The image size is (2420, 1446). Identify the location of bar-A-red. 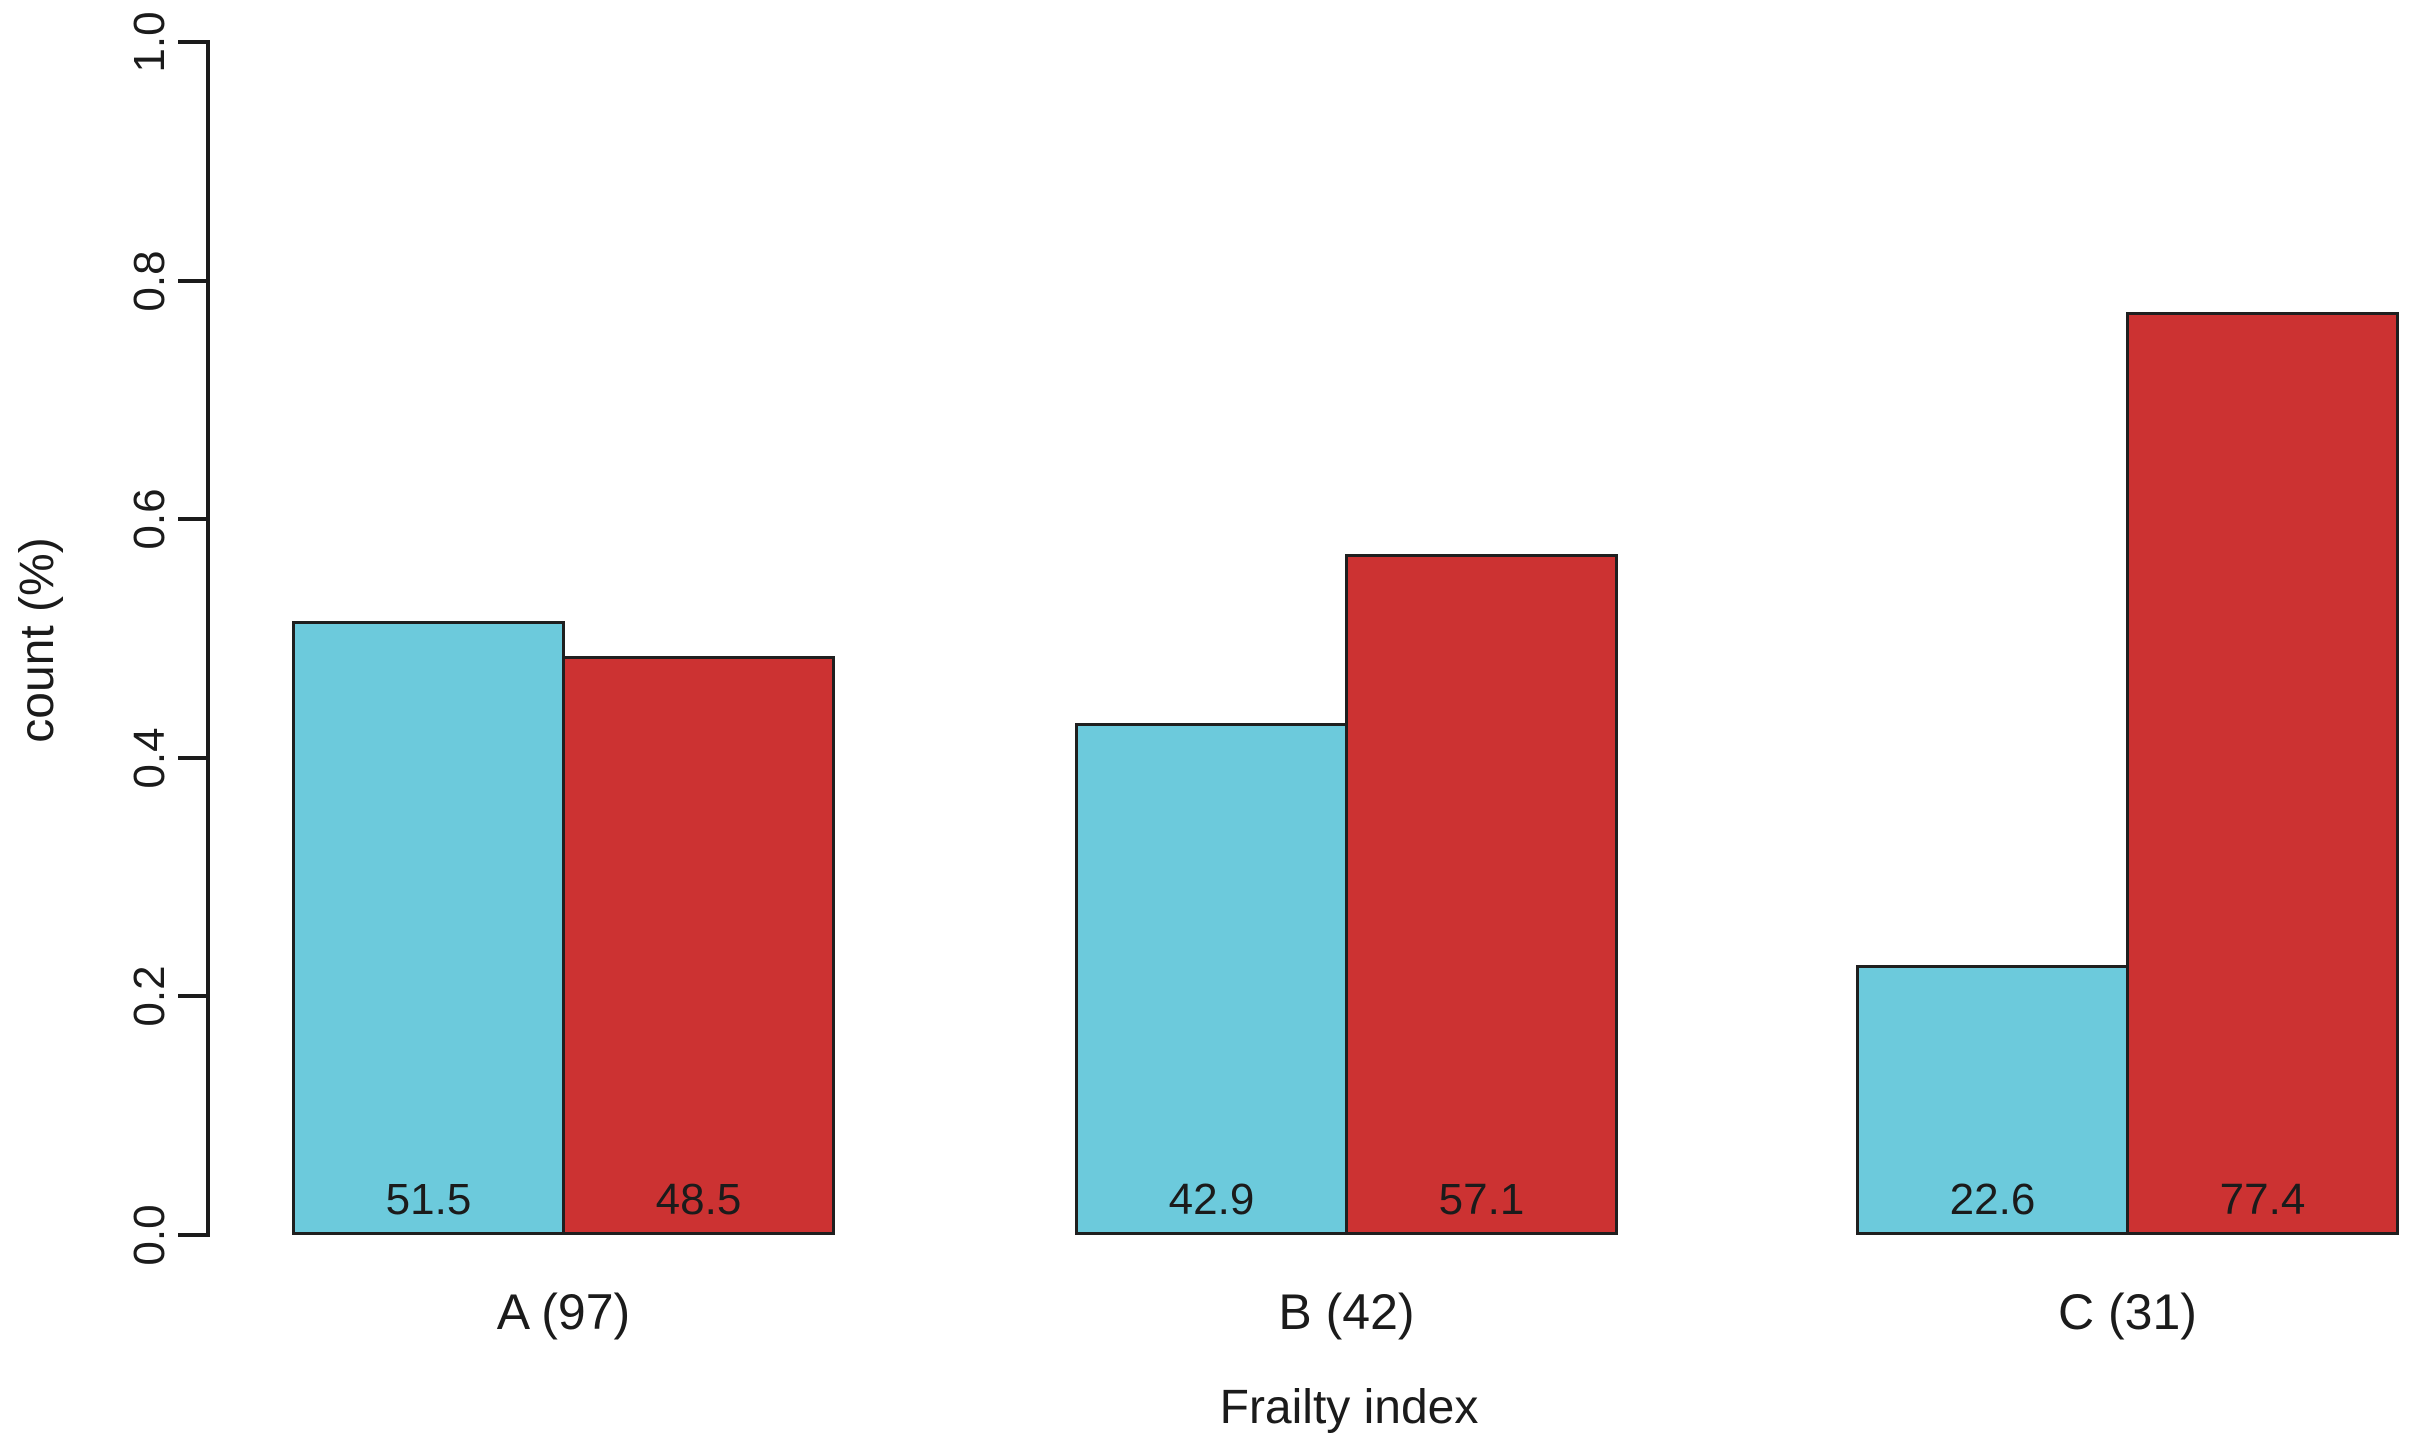
(698, 945).